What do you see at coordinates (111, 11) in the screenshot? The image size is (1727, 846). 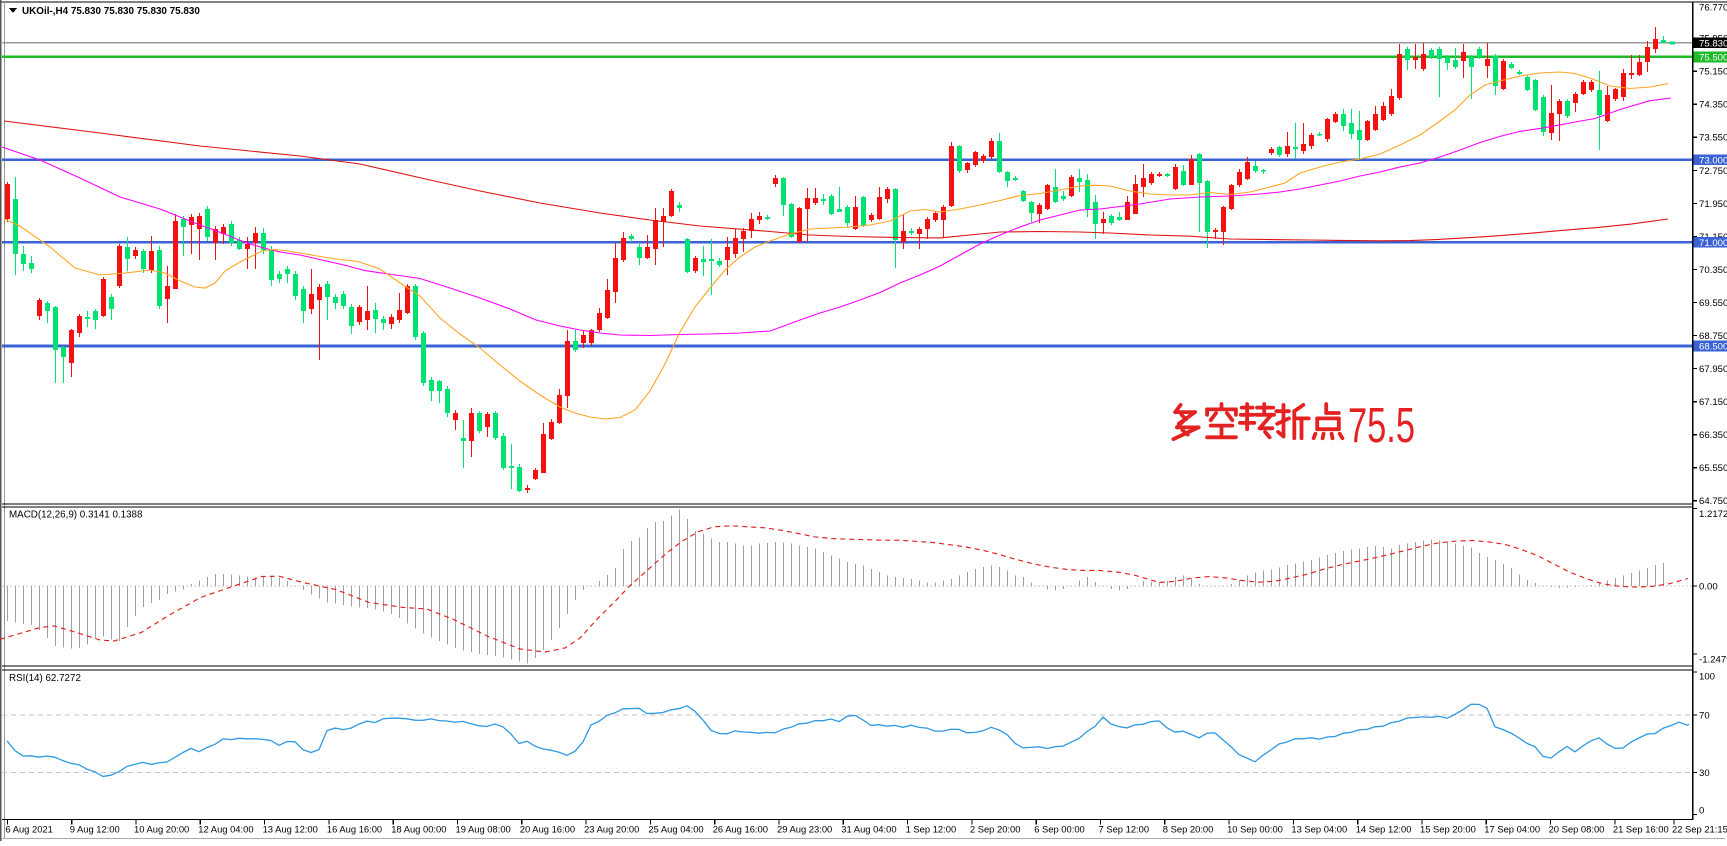 I see `svg-text:UKOil-,H4 75.830 75.830 75.83: UKOil-,H4 75.830 75.830 75.830 75.830` at bounding box center [111, 11].